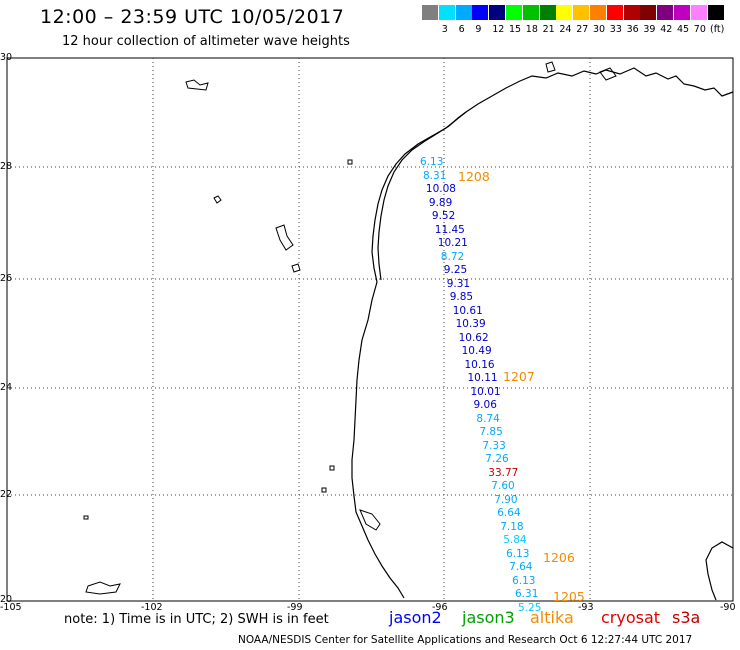  I want to click on wave-height-label: 7.85, so click(491, 432).